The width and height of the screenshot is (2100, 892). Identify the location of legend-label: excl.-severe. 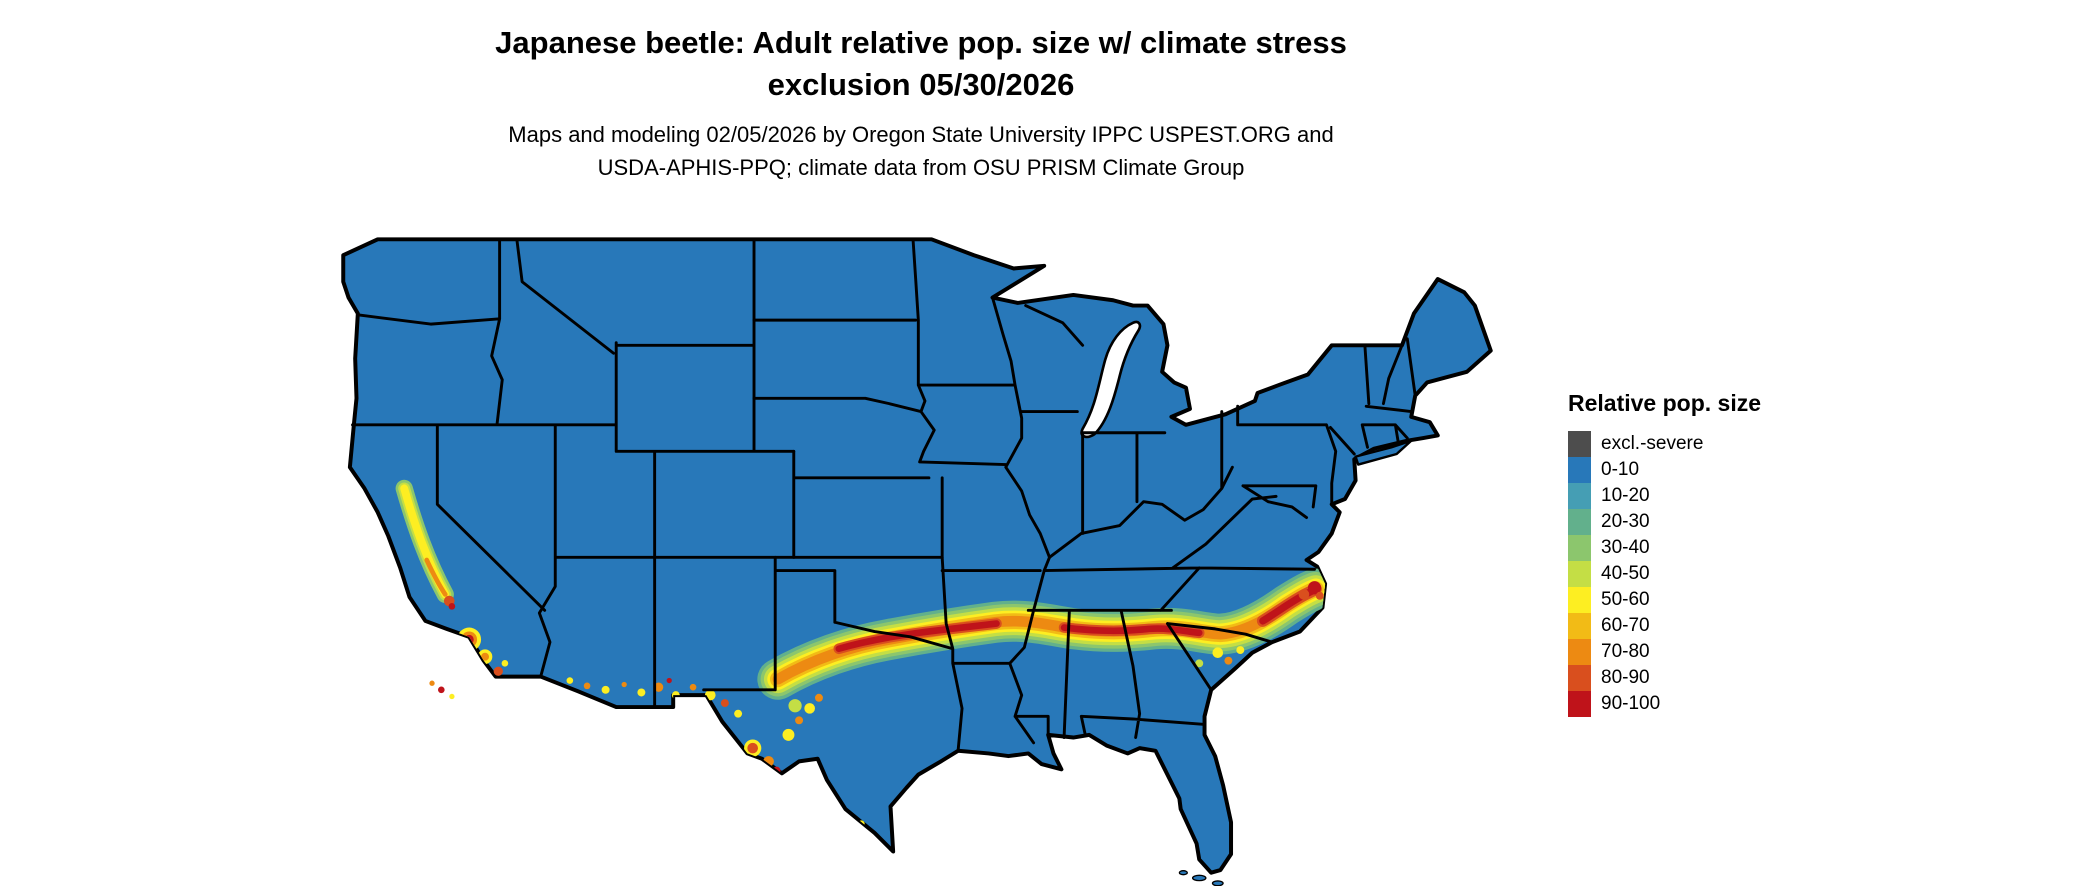
(1652, 443).